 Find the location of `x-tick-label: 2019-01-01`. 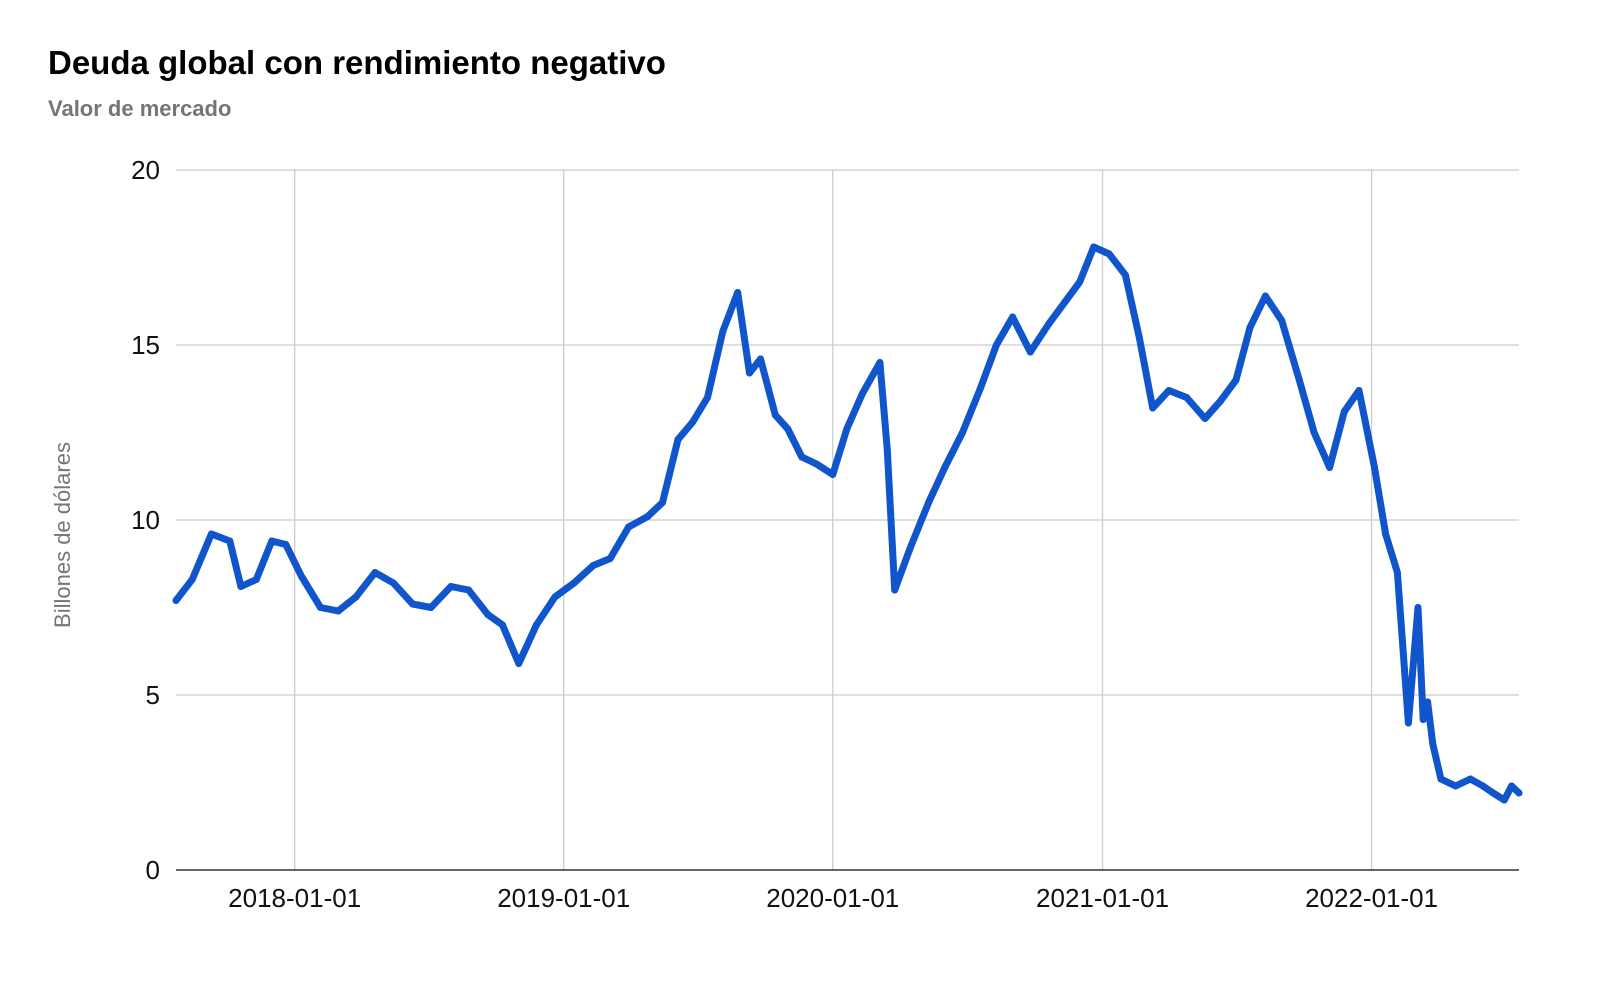

x-tick-label: 2019-01-01 is located at coordinates (563, 898).